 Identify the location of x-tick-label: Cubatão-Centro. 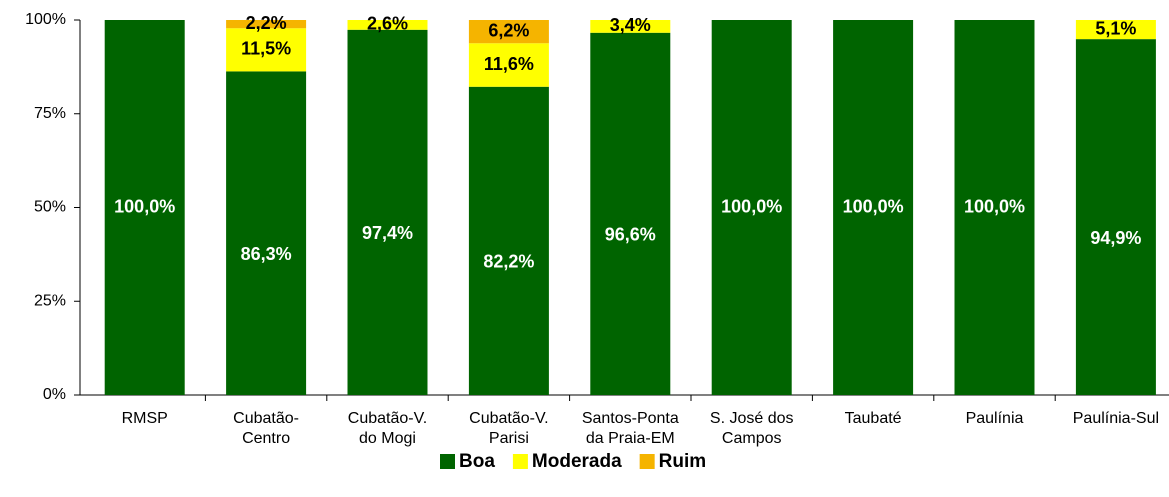
(266, 428).